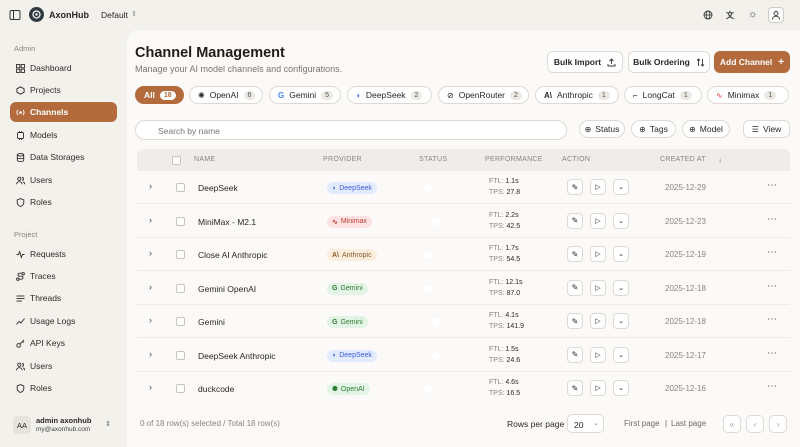 The width and height of the screenshot is (800, 447). What do you see at coordinates (63, 425) in the screenshot?
I see `user-menu: AA admin axonhub my@axonhub.com ⇕` at bounding box center [63, 425].